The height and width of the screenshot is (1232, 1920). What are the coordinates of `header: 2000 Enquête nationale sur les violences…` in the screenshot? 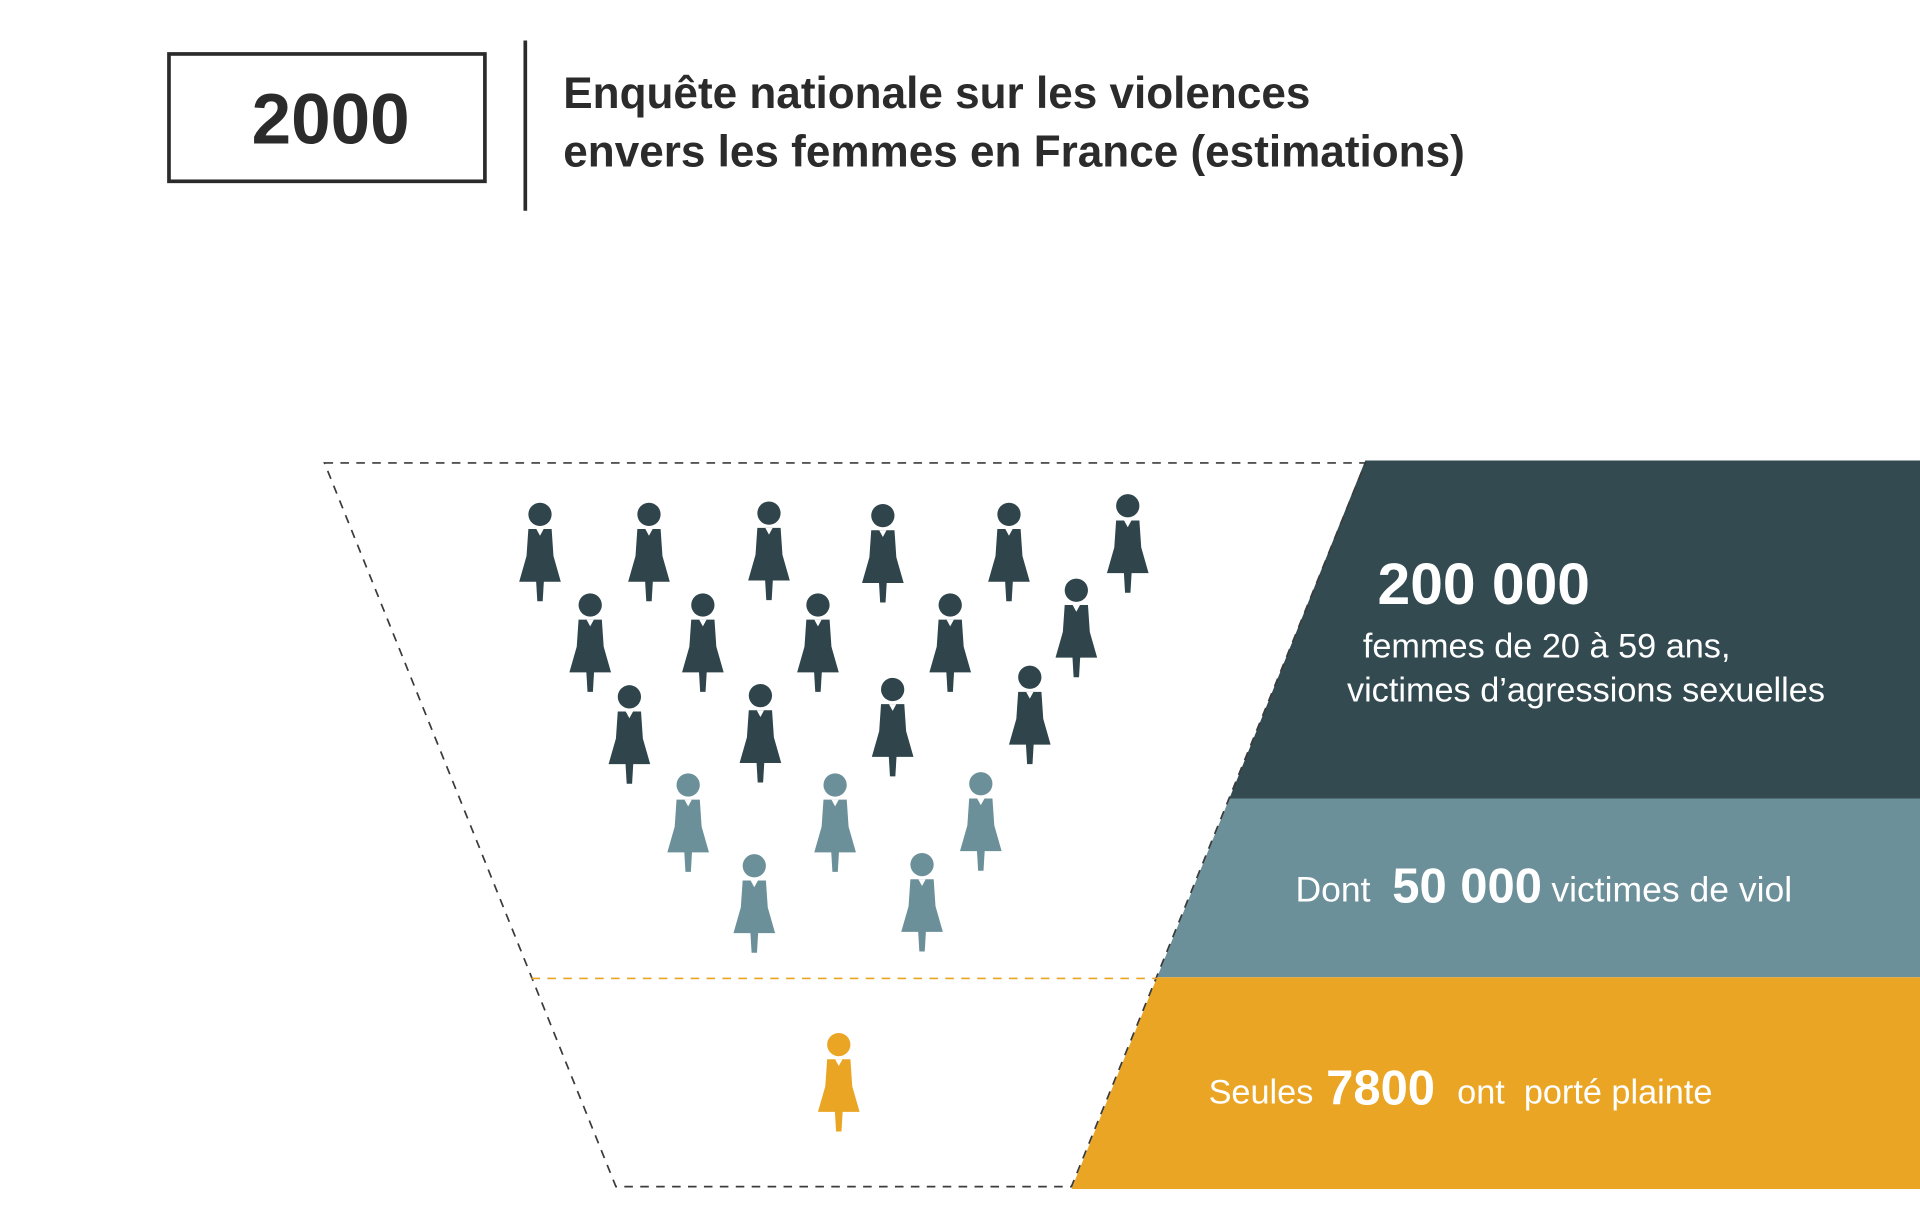 It's located at (816, 125).